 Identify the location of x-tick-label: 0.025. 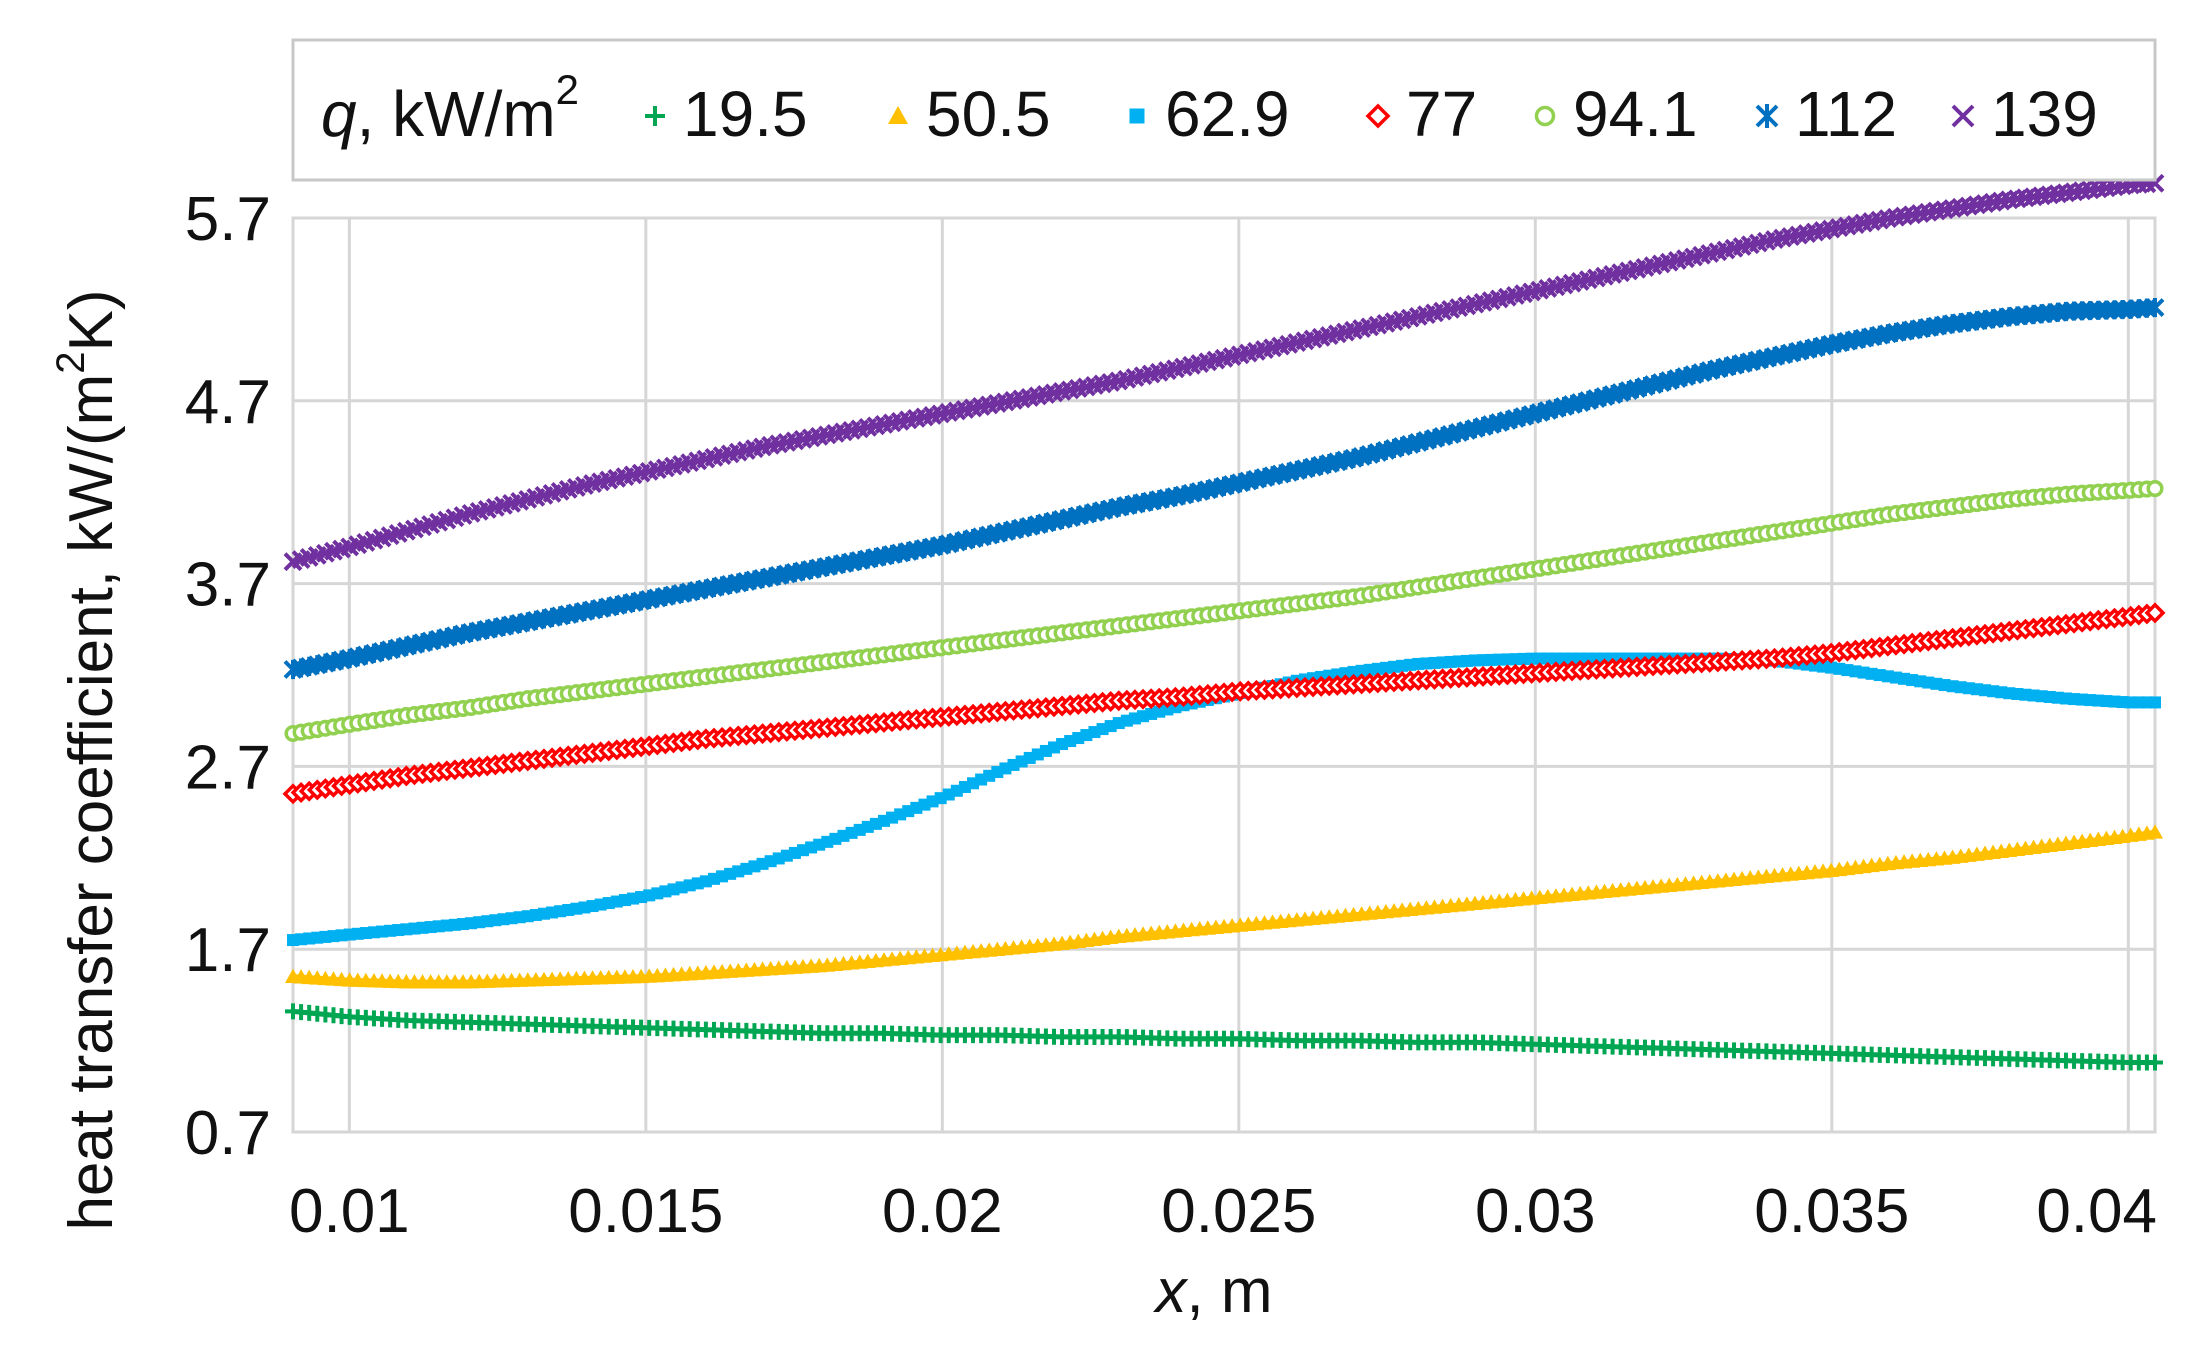
(1238, 1211).